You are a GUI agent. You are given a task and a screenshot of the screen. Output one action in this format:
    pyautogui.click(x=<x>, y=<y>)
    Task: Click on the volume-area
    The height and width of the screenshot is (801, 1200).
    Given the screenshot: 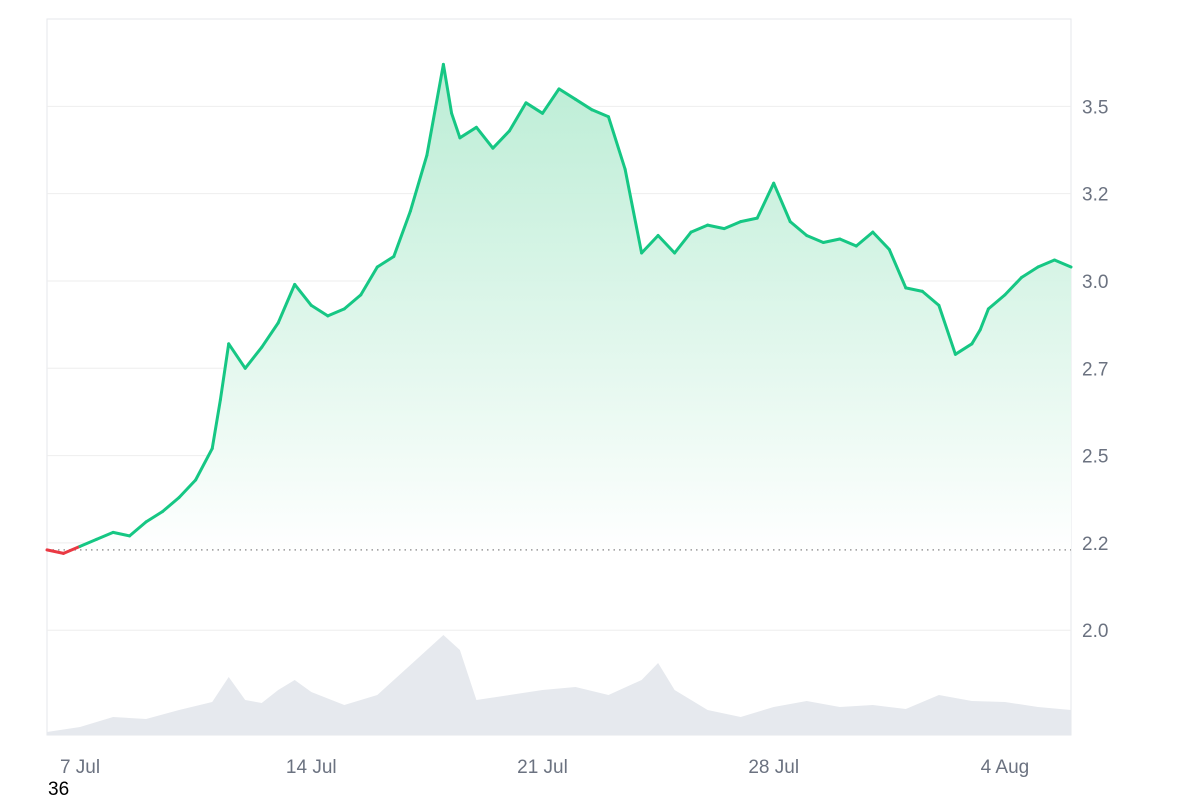 What is the action you would take?
    pyautogui.click(x=559, y=685)
    